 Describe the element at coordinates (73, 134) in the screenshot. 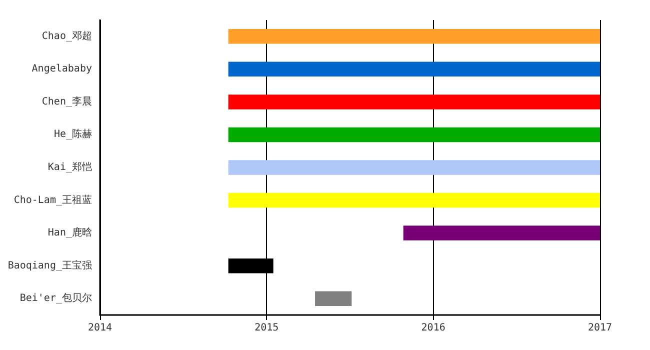

I see `y-tick-label: He_陈赫` at that location.